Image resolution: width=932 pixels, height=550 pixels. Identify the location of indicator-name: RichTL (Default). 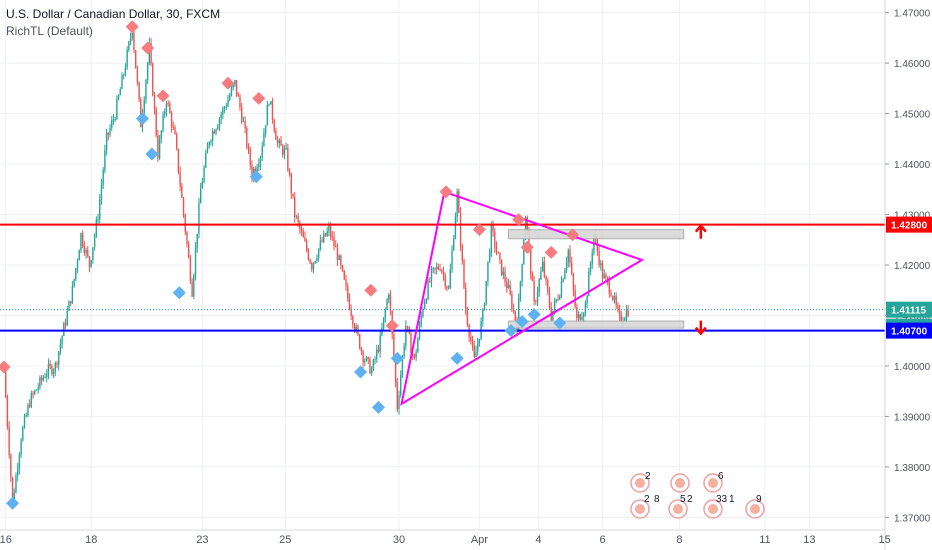
(49, 31).